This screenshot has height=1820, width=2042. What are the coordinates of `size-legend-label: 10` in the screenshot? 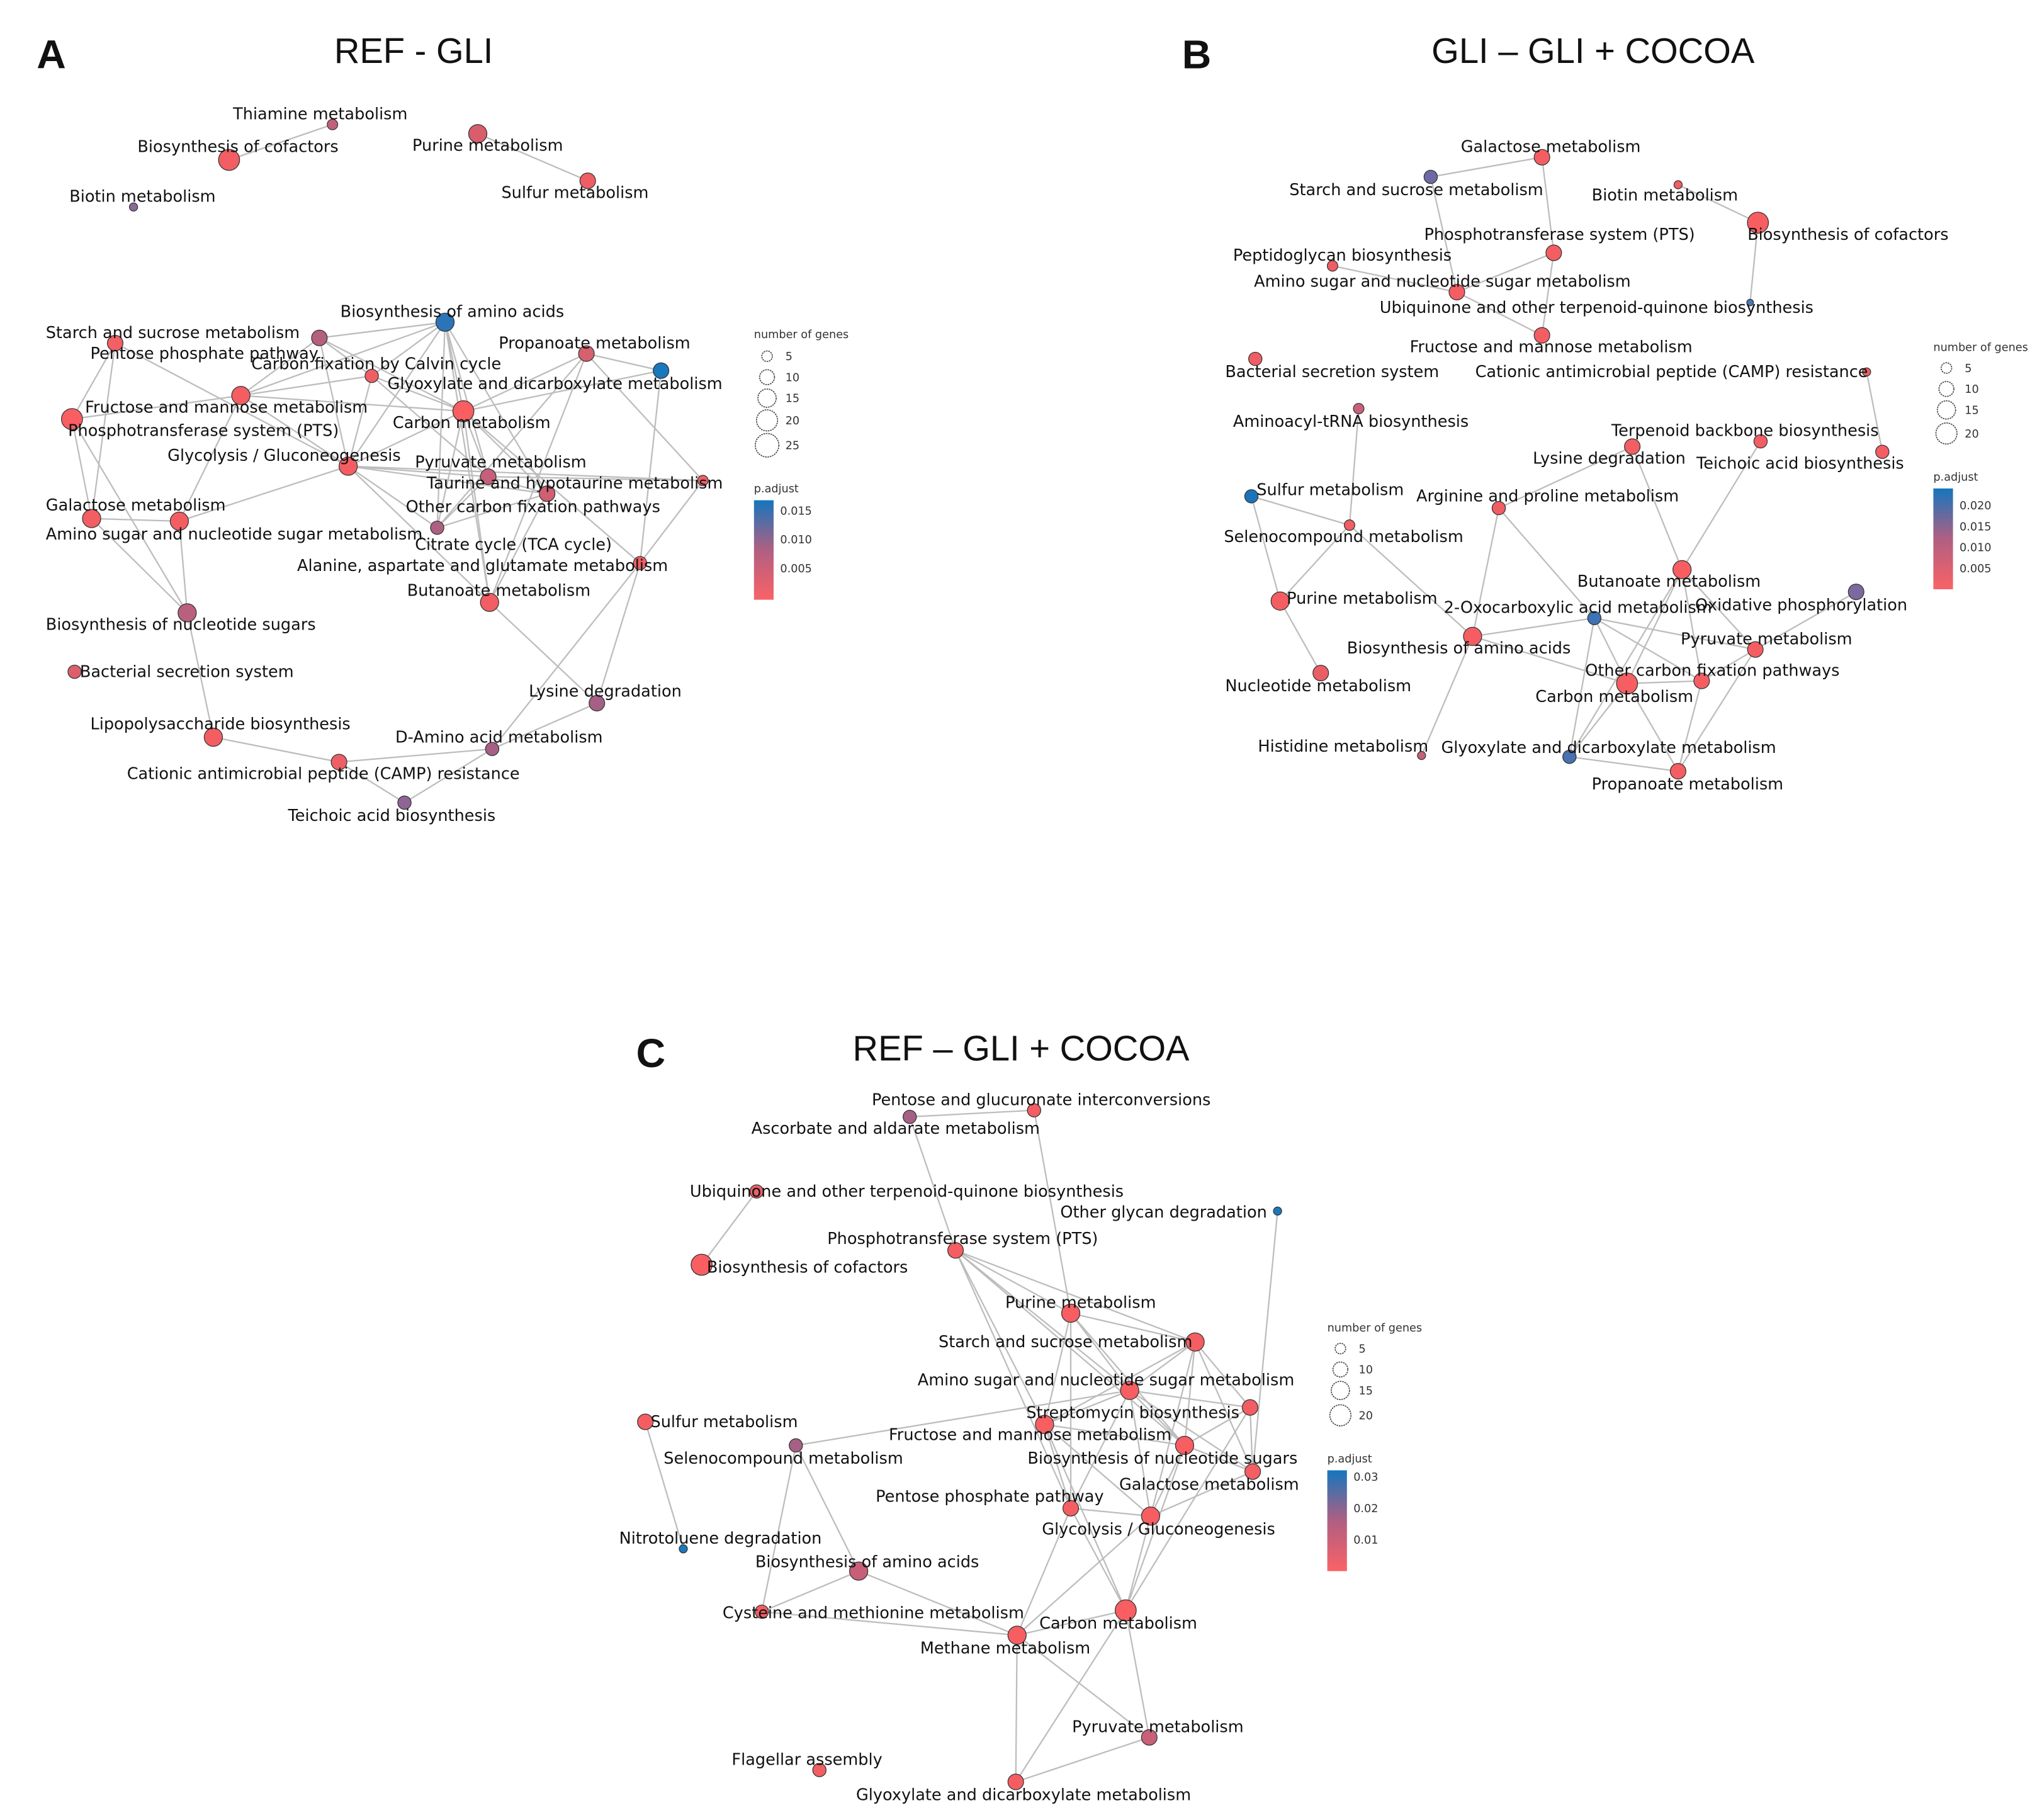 It's located at (1366, 1370).